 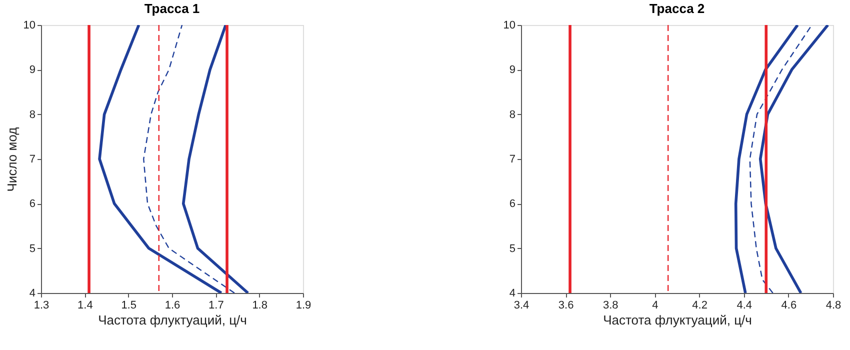 What do you see at coordinates (522, 306) in the screenshot?
I see `x-tick-label: 3.4` at bounding box center [522, 306].